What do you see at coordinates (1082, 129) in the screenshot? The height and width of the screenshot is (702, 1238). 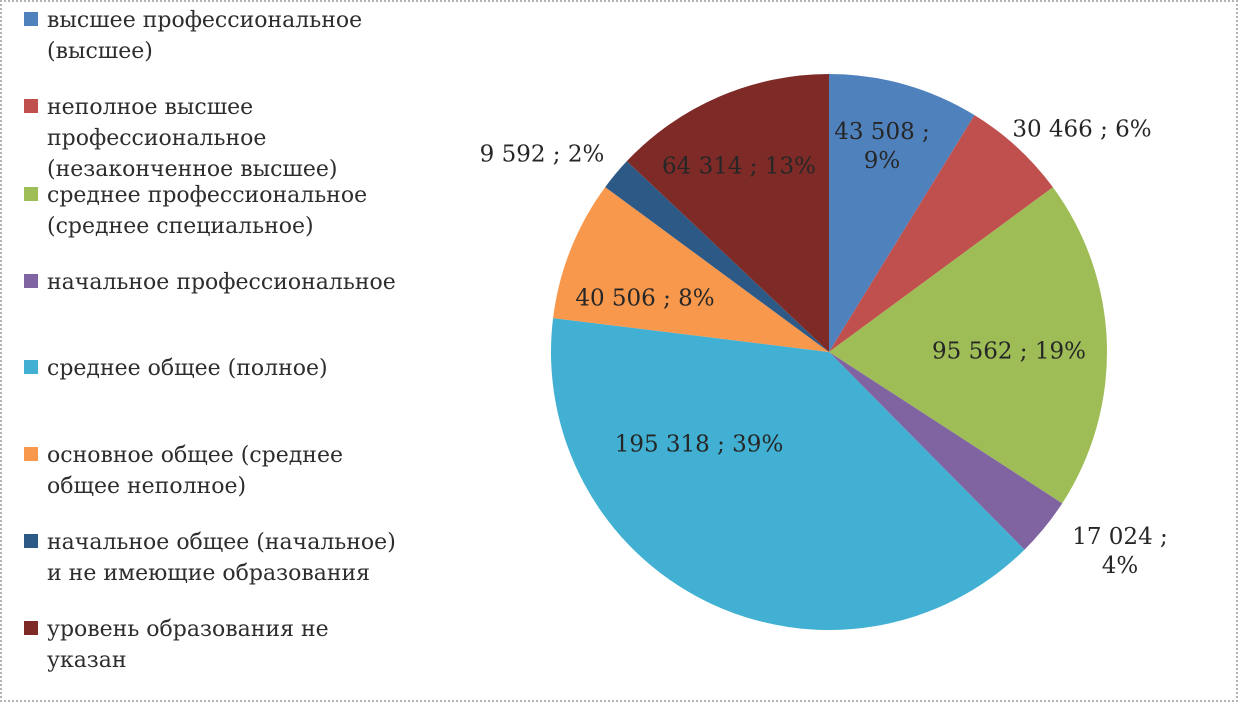 I see `slice-data-label-1: 30 466 ; 6%` at bounding box center [1082, 129].